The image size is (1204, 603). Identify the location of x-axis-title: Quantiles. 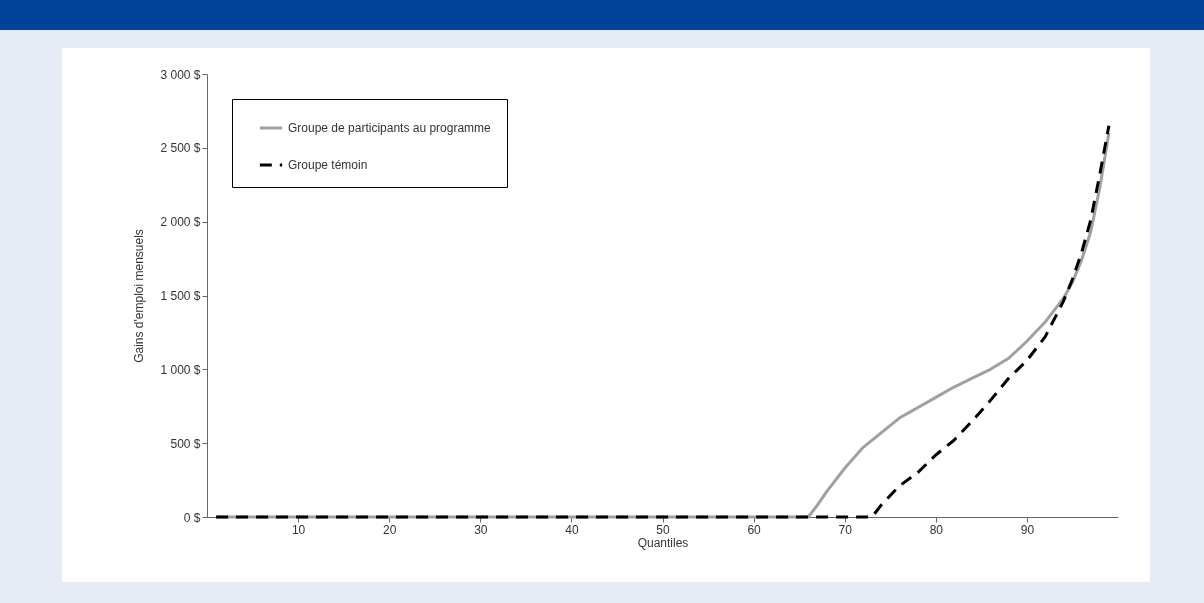
(663, 542).